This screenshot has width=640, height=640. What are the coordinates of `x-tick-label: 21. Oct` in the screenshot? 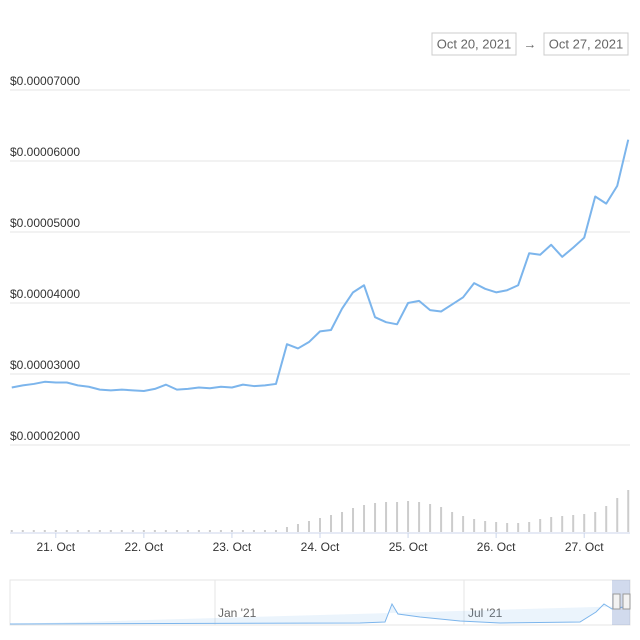 It's located at (55, 547).